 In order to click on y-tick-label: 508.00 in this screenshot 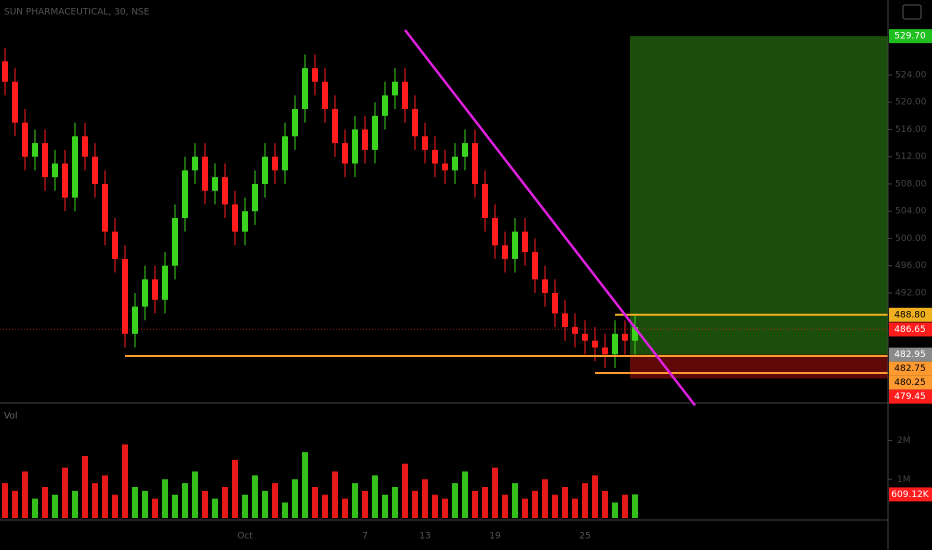, I will do `click(911, 184)`.